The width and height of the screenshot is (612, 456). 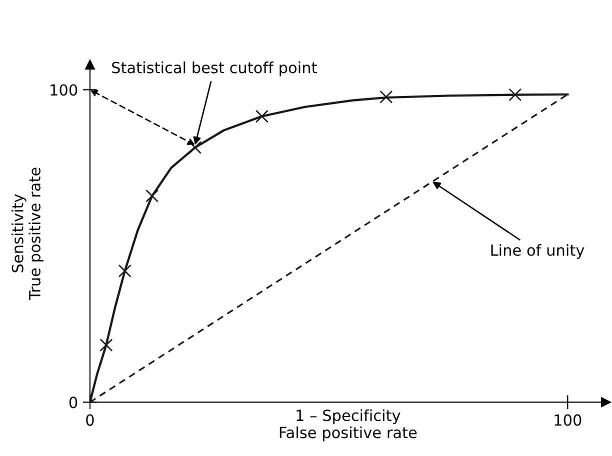 What do you see at coordinates (537, 251) in the screenshot?
I see `annotation: Line of unity` at bounding box center [537, 251].